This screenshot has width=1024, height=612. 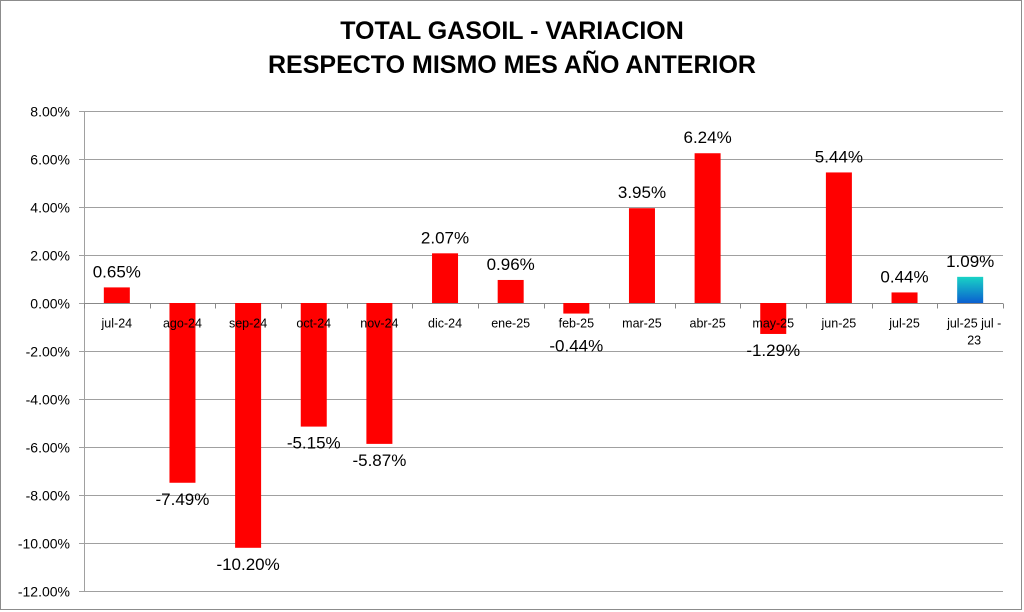 What do you see at coordinates (708, 137) in the screenshot?
I see `data-label: 6.24%` at bounding box center [708, 137].